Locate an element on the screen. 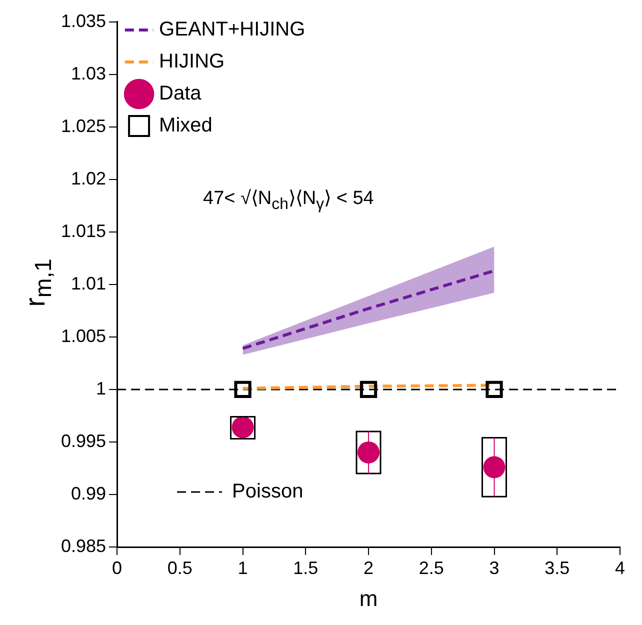 Image resolution: width=642 pixels, height=625 pixels. y-tick-label: 0.995 is located at coordinates (83, 440).